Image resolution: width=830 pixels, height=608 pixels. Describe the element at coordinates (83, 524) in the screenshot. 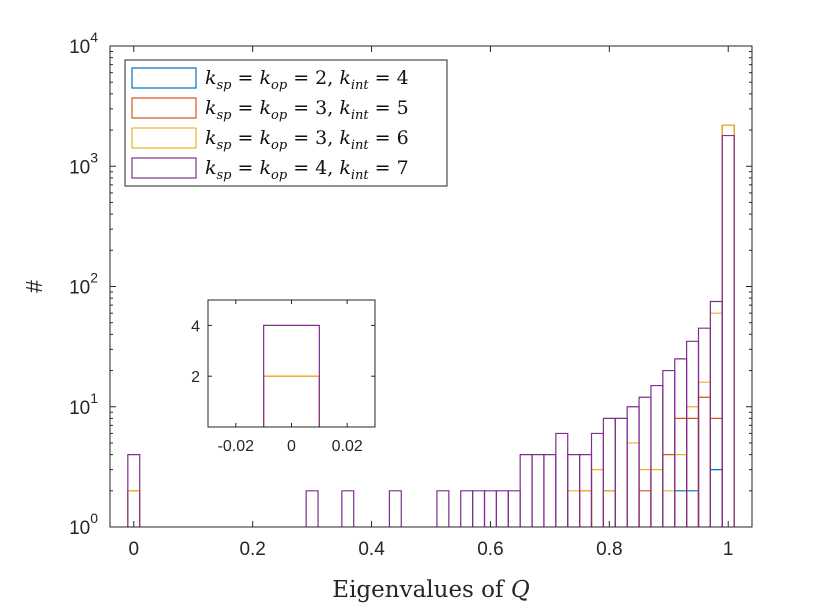

I see `y-tick-label: 10⁰` at that location.